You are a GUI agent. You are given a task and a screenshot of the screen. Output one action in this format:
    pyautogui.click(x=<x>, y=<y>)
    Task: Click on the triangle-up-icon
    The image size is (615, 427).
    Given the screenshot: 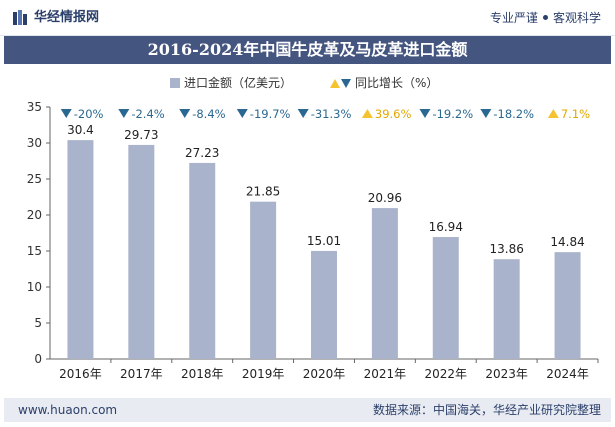 What is the action you would take?
    pyautogui.click(x=335, y=83)
    